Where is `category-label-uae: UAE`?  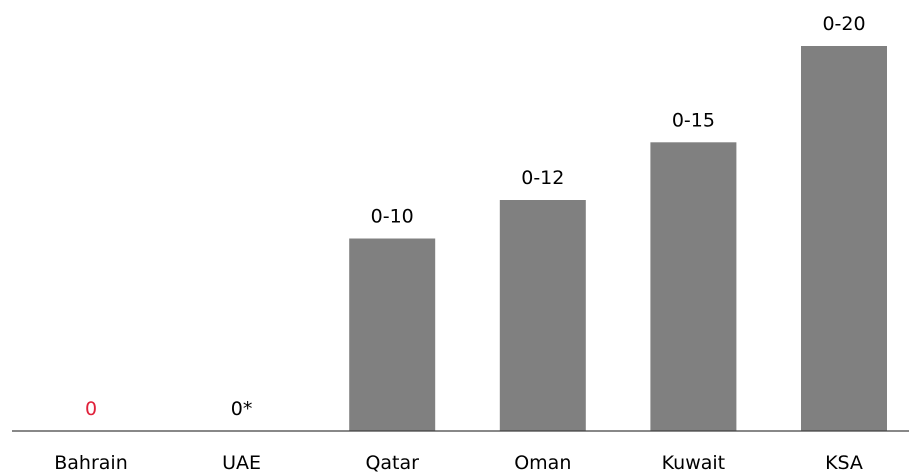
category-label-uae: UAE is located at coordinates (241, 463).